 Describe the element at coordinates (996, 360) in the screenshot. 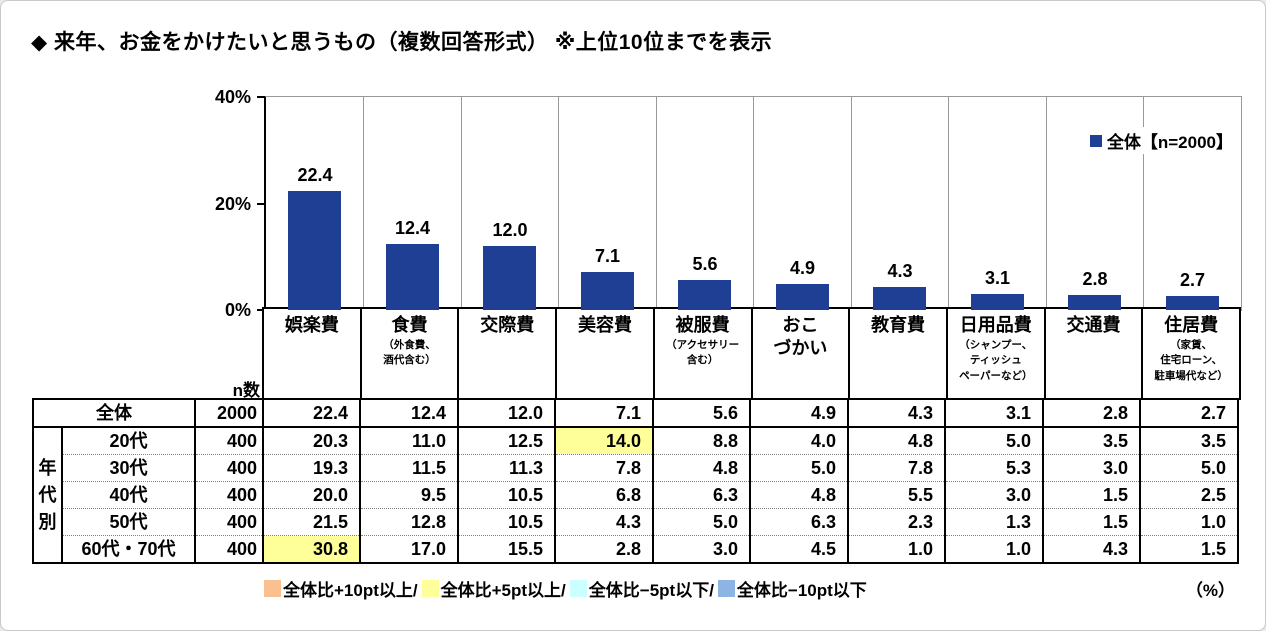

I see `category-note: （シャンプー、 ティッシュ ペーパーなど）` at that location.